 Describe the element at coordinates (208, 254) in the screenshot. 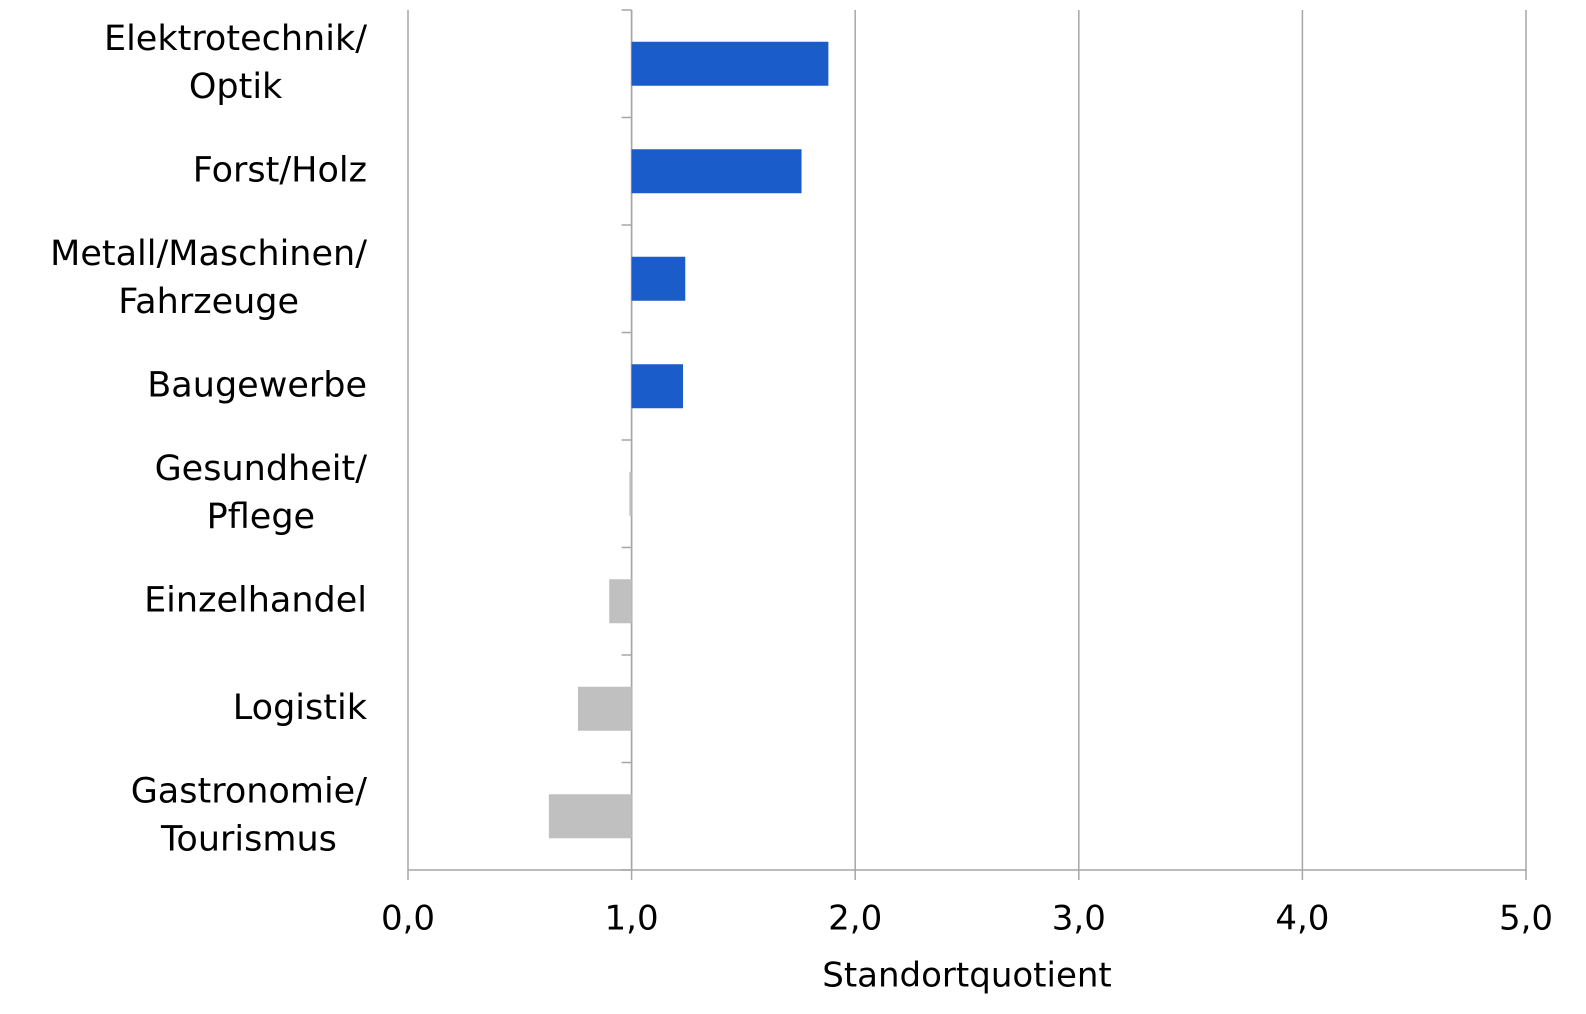

I see `y-tick-label: Metall/Maschinen/` at that location.